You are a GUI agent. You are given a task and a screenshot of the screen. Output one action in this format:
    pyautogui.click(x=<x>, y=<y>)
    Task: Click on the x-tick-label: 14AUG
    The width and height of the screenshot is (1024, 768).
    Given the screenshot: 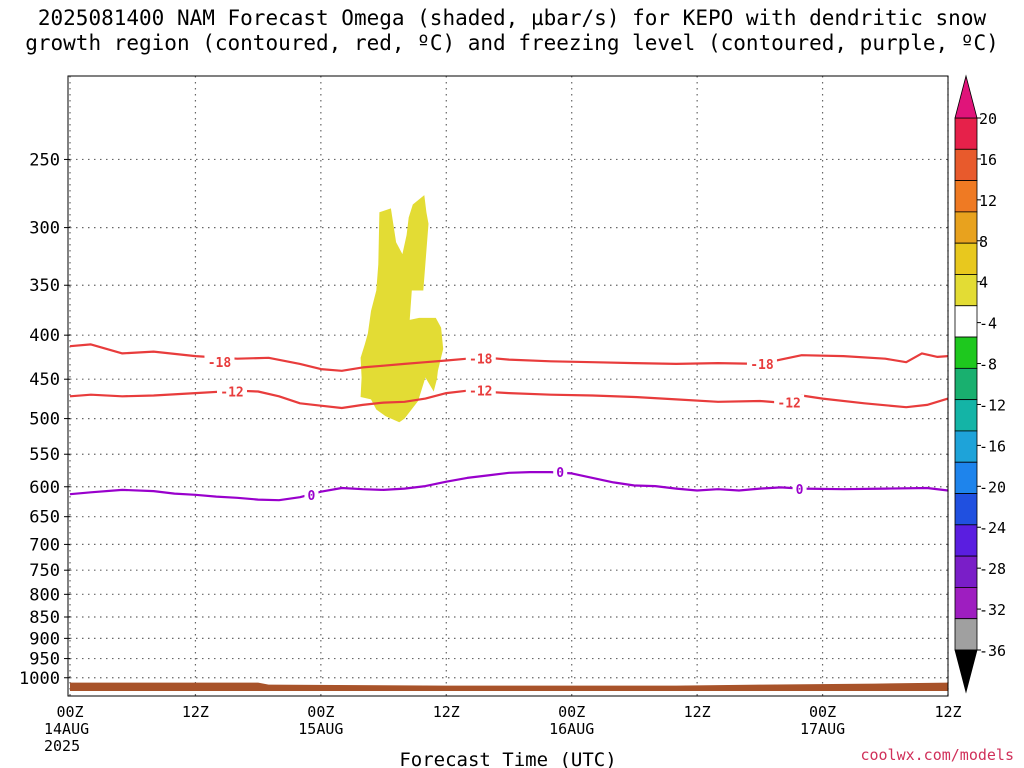 What is the action you would take?
    pyautogui.click(x=66, y=729)
    